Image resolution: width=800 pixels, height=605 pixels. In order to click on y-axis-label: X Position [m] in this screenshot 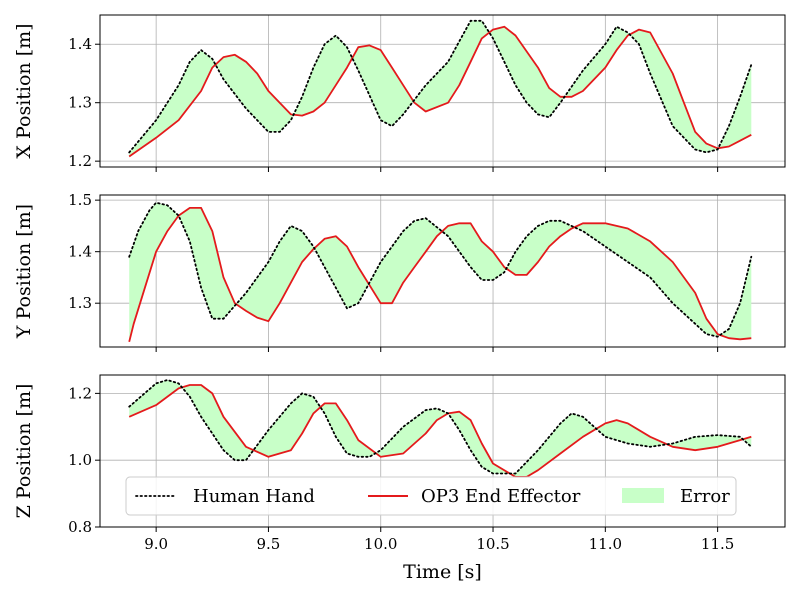, I will do `click(24, 90)`.